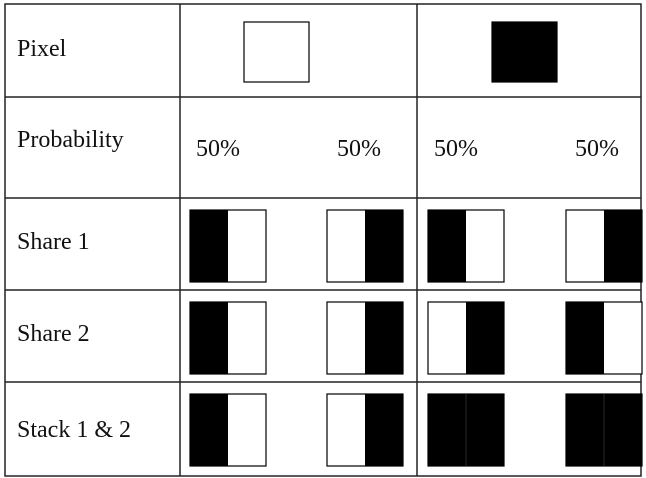 This screenshot has width=646, height=478. Describe the element at coordinates (74, 430) in the screenshot. I see `row-label-stack: Stack 1 & 2` at that location.